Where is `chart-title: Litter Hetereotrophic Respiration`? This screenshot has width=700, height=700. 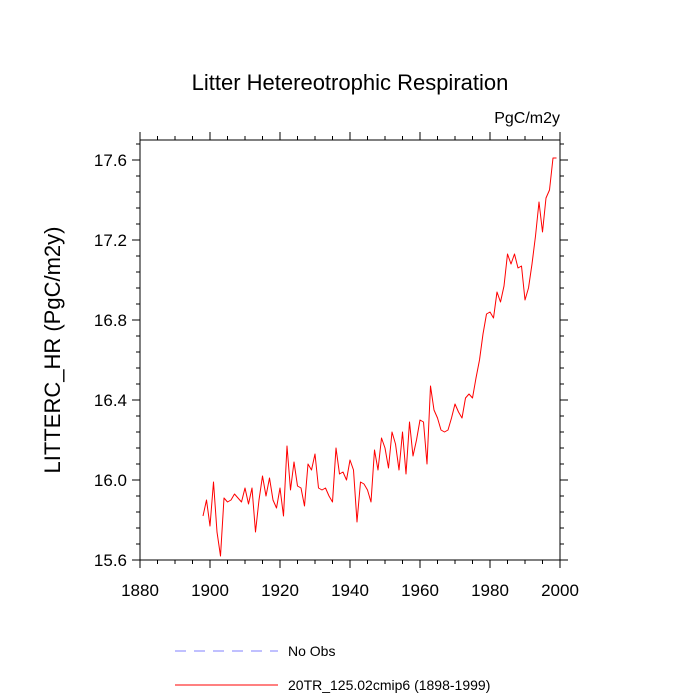
chart-title: Litter Hetereotrophic Respiration is located at coordinates (350, 82).